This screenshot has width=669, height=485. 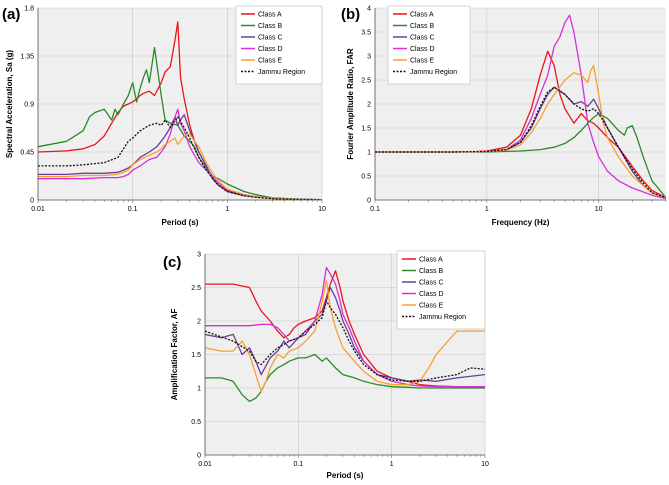 What do you see at coordinates (350, 14) in the screenshot?
I see `panel-label: (b)` at bounding box center [350, 14].